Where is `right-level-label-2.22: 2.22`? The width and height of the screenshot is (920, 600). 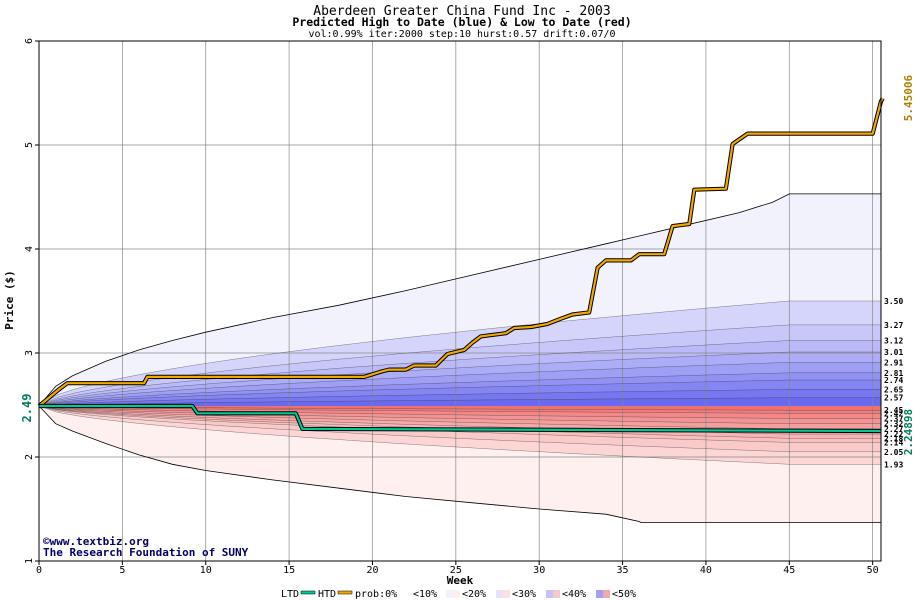
right-level-label-2.22: 2.22 is located at coordinates (893, 434).